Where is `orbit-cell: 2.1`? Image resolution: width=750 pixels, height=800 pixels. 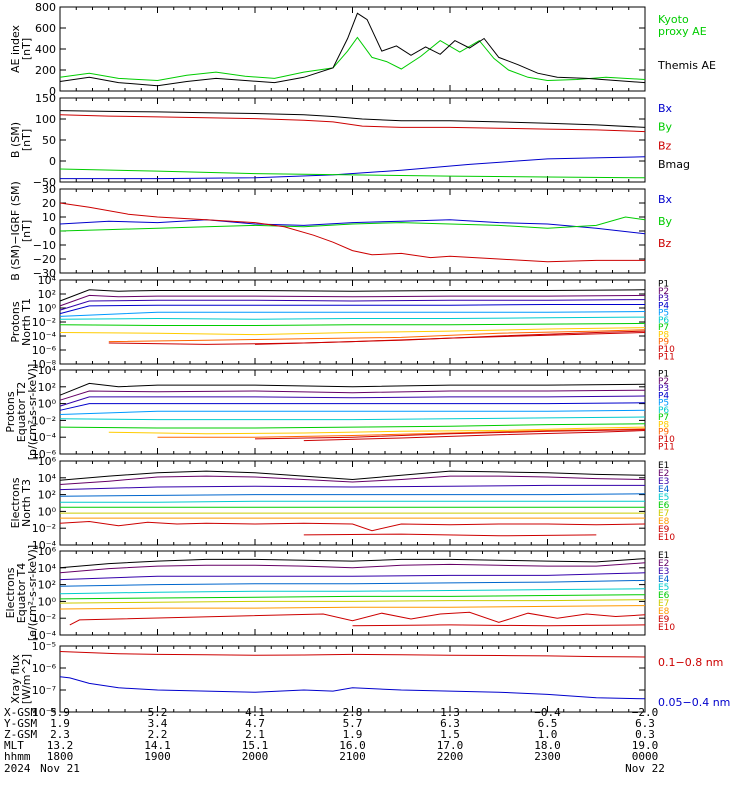
orbit-cell: 2.1 is located at coordinates (255, 734).